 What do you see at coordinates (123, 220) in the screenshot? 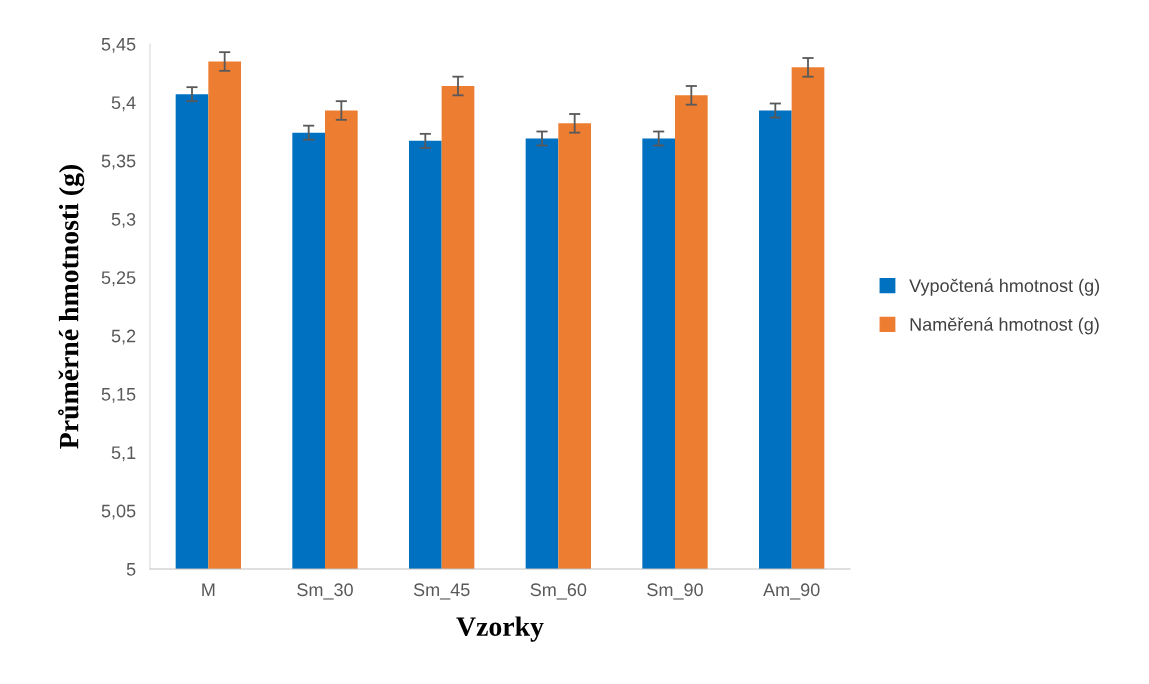
I see `y-tick-label: 5,3` at bounding box center [123, 220].